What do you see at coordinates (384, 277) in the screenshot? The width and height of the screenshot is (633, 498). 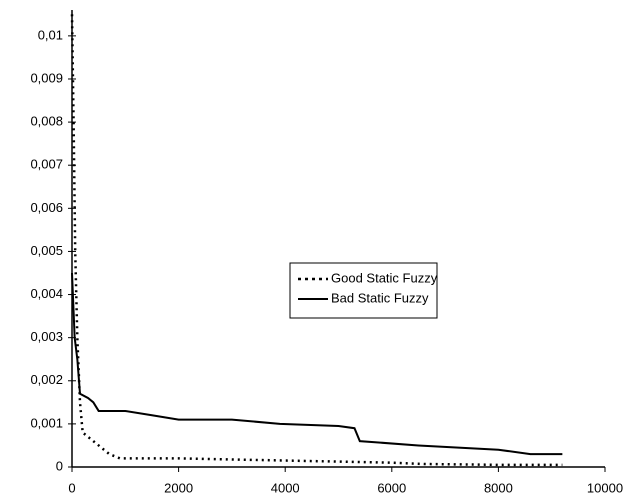 I see `legend-label: Good Static Fuzzy` at bounding box center [384, 277].